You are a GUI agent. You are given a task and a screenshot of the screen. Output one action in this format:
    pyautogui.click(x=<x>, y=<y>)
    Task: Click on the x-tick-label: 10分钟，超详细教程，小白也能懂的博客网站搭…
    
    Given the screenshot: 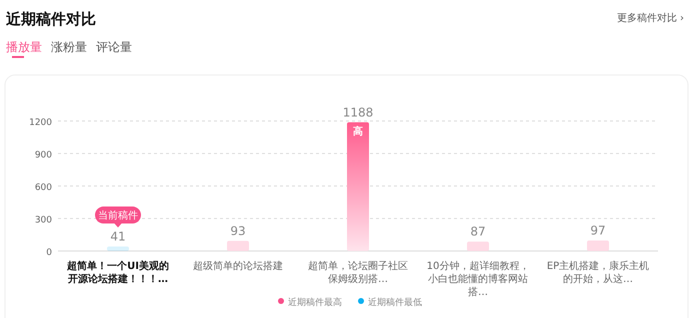 What is the action you would take?
    pyautogui.click(x=478, y=279)
    